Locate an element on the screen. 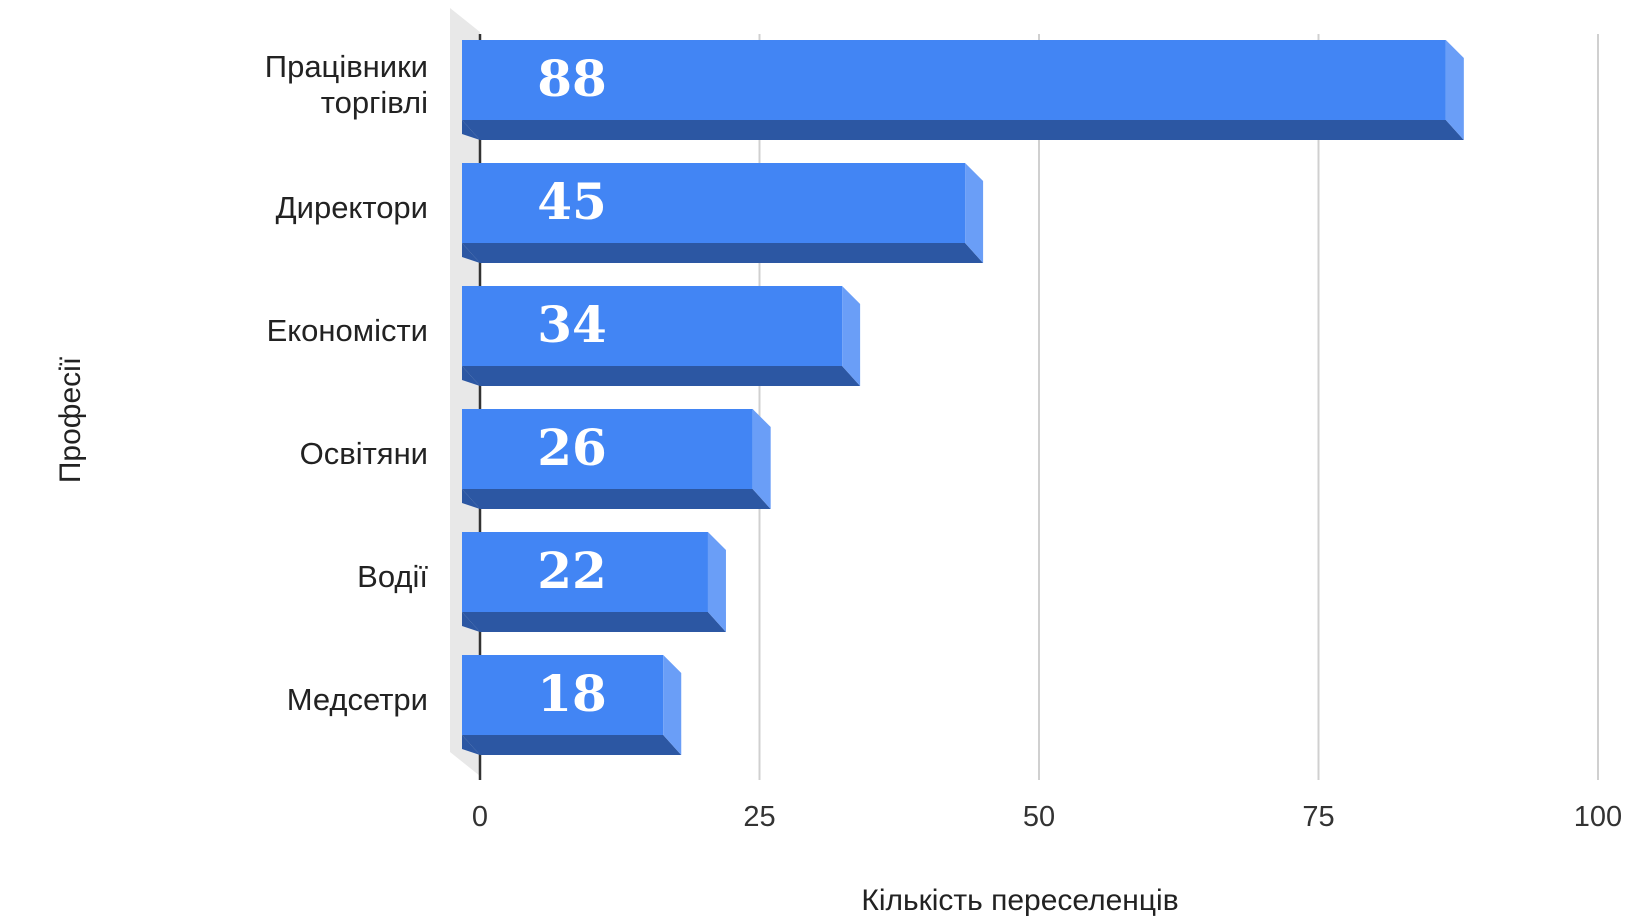 The height and width of the screenshot is (924, 1640). x-tick-label: 0 is located at coordinates (480, 817).